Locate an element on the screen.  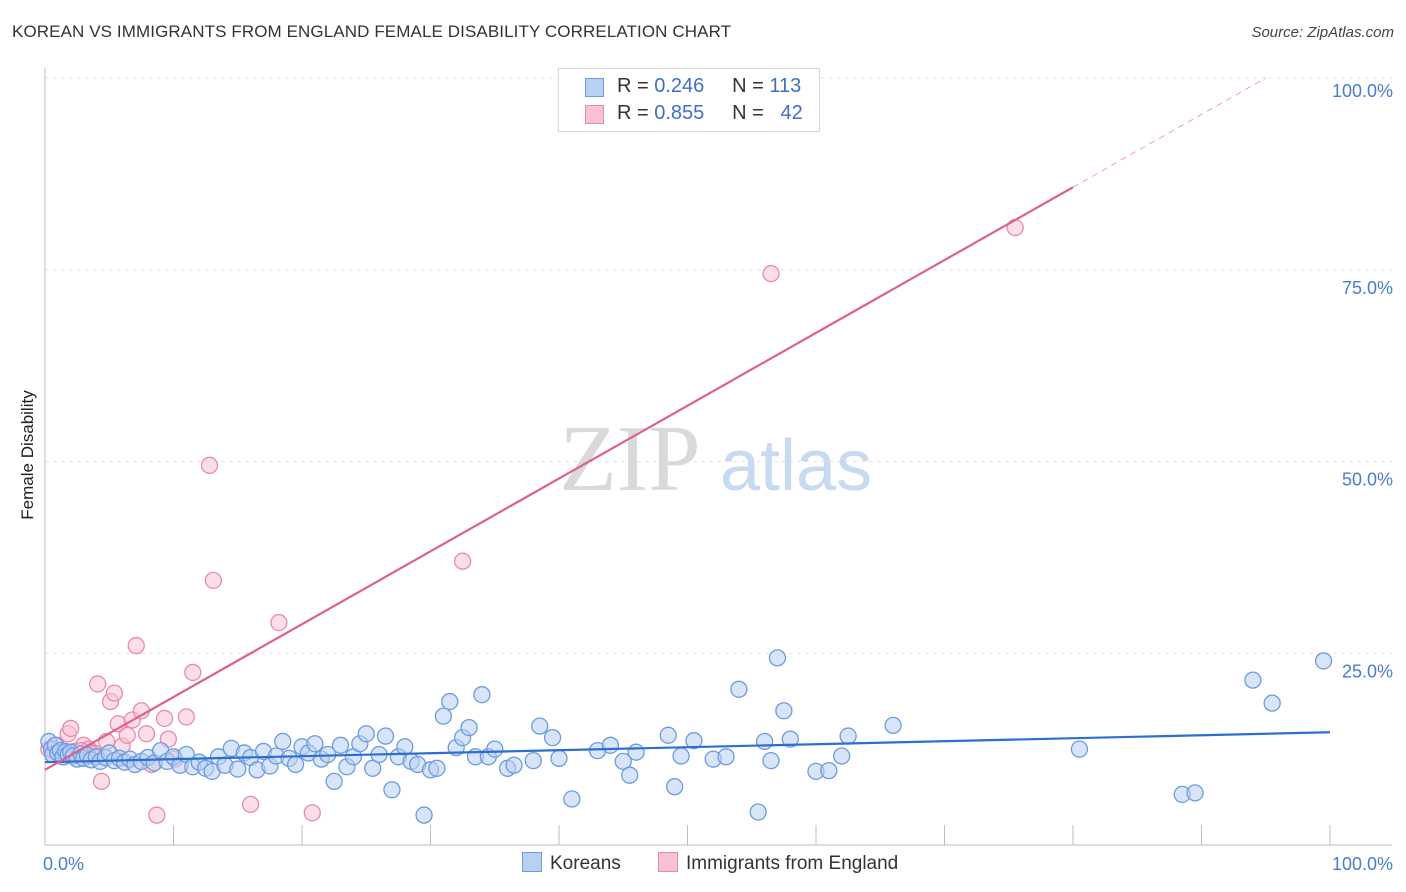
bottom-legend-england: Immigrants from England is located at coordinates (778, 863).